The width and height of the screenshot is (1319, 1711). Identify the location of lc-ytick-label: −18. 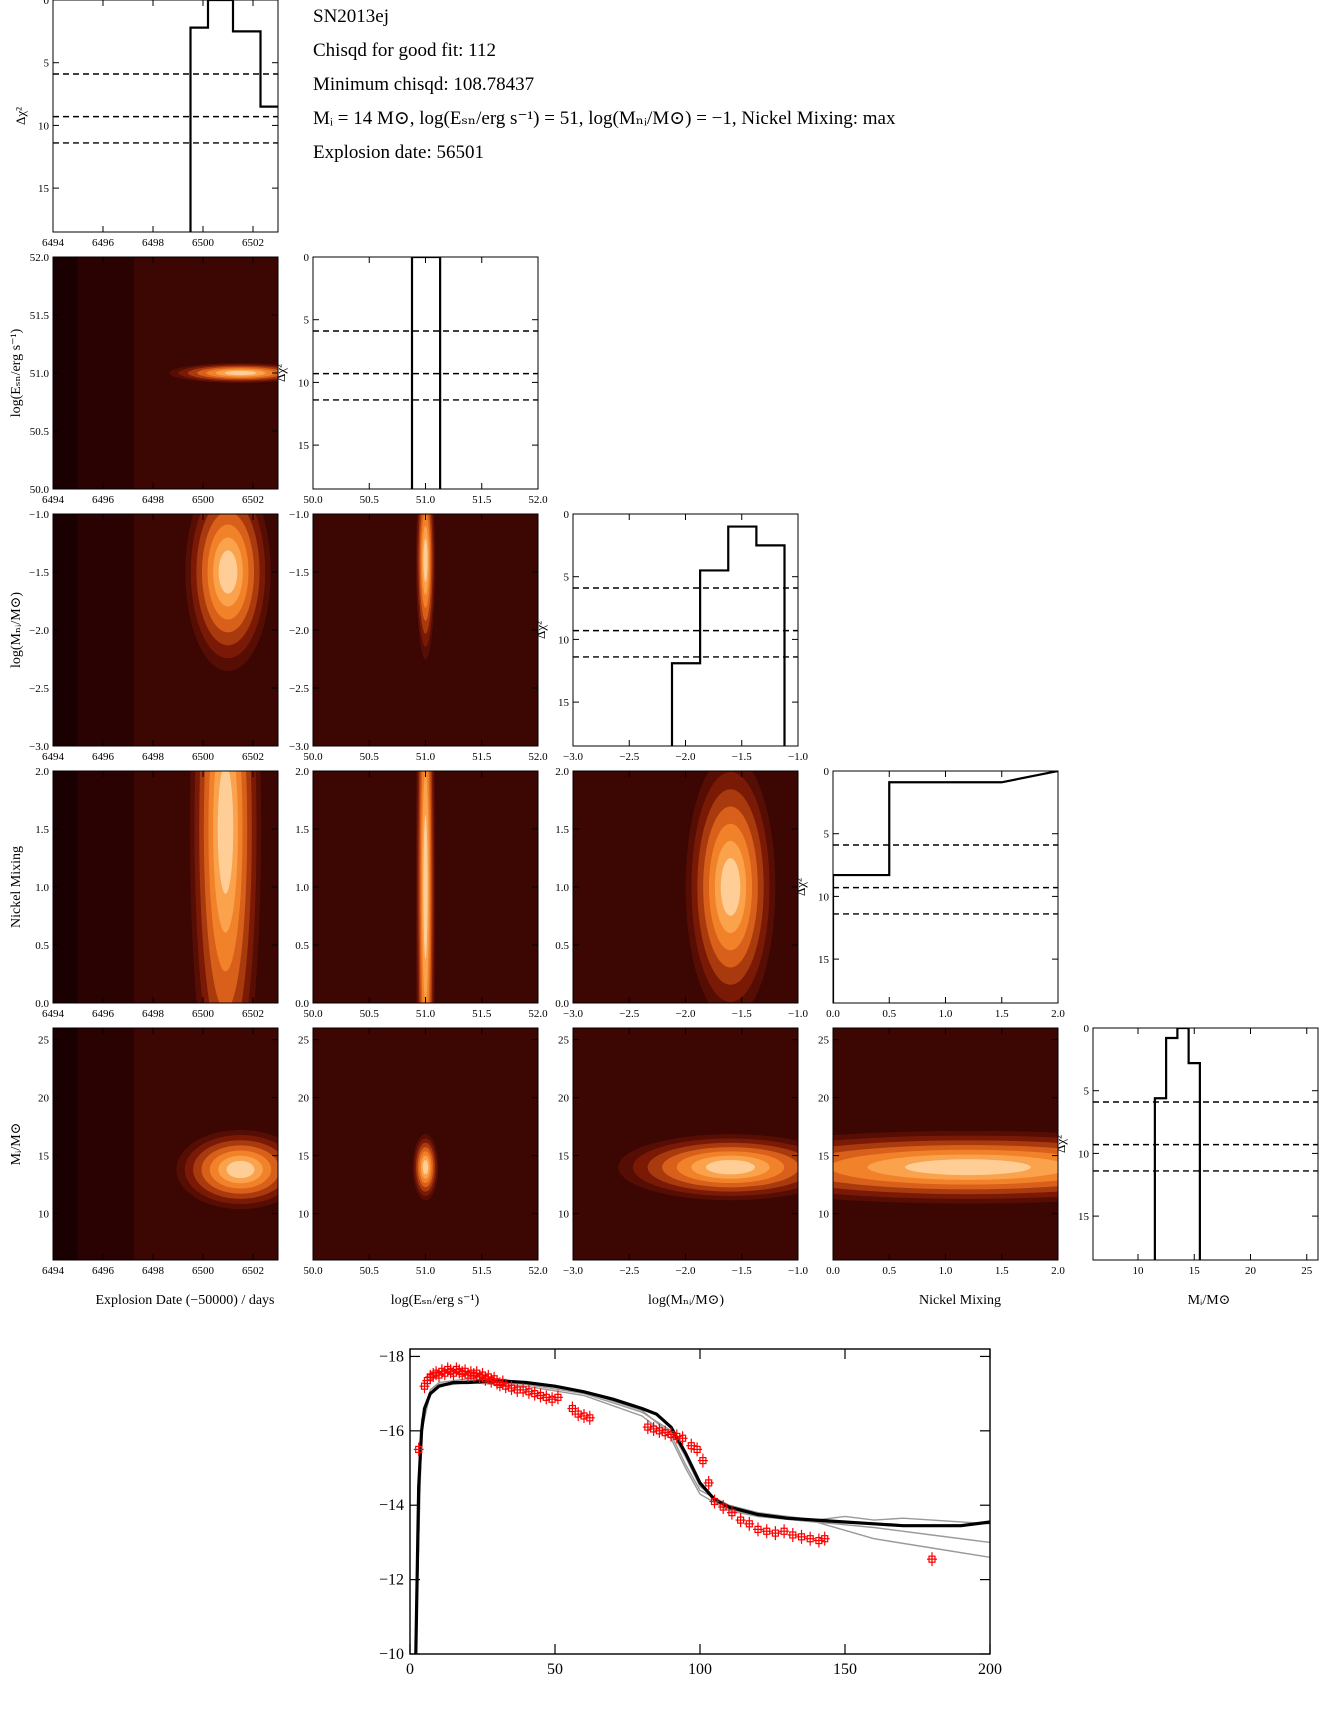
(391, 1356).